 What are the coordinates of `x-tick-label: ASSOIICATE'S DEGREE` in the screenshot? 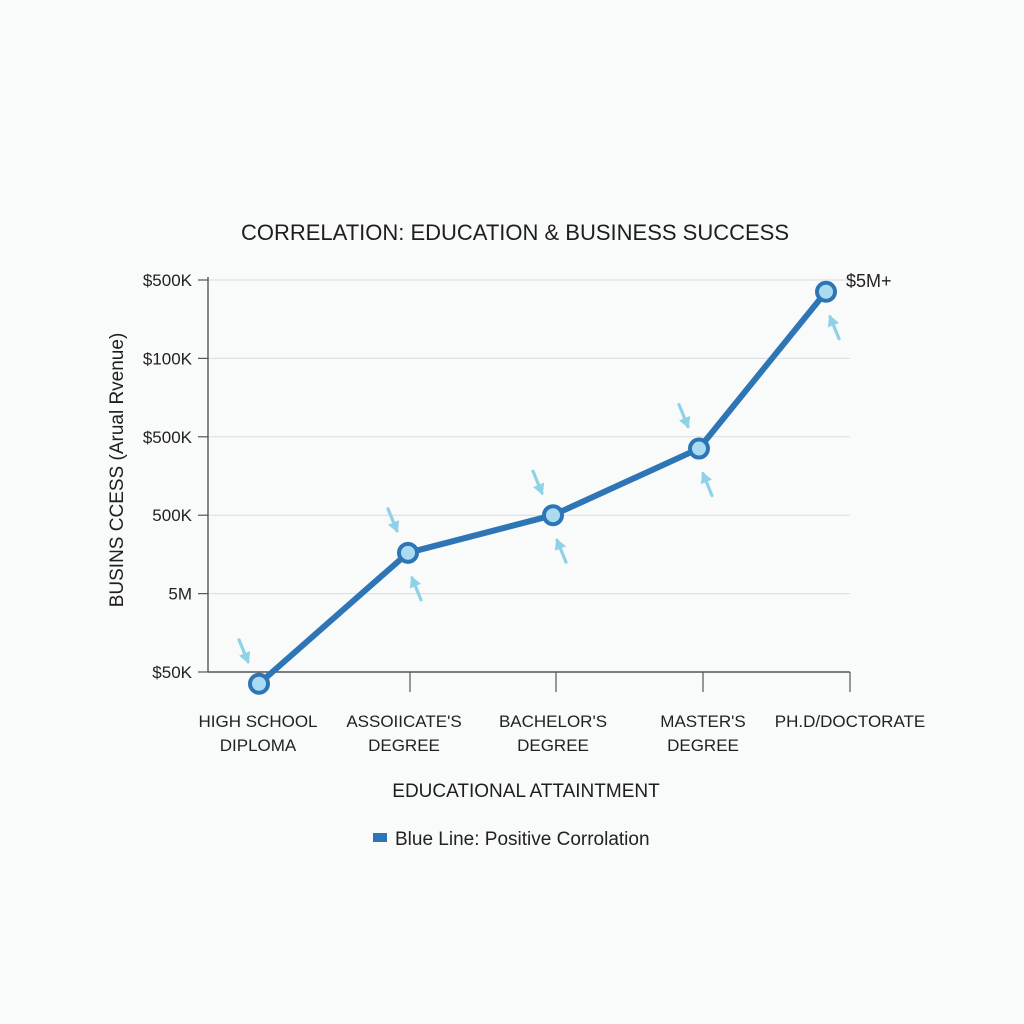 It's located at (403, 733).